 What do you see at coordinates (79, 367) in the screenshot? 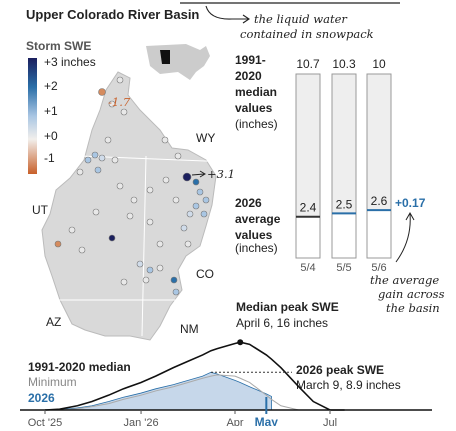
I see `legend-label: 1991-2020 median` at bounding box center [79, 367].